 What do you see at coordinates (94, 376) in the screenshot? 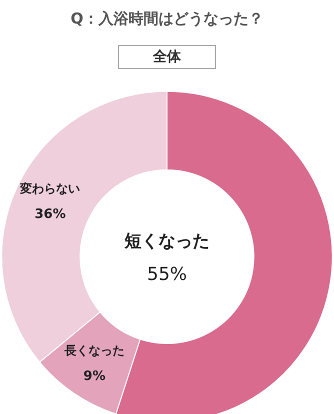
I see `data-label: 9%` at bounding box center [94, 376].